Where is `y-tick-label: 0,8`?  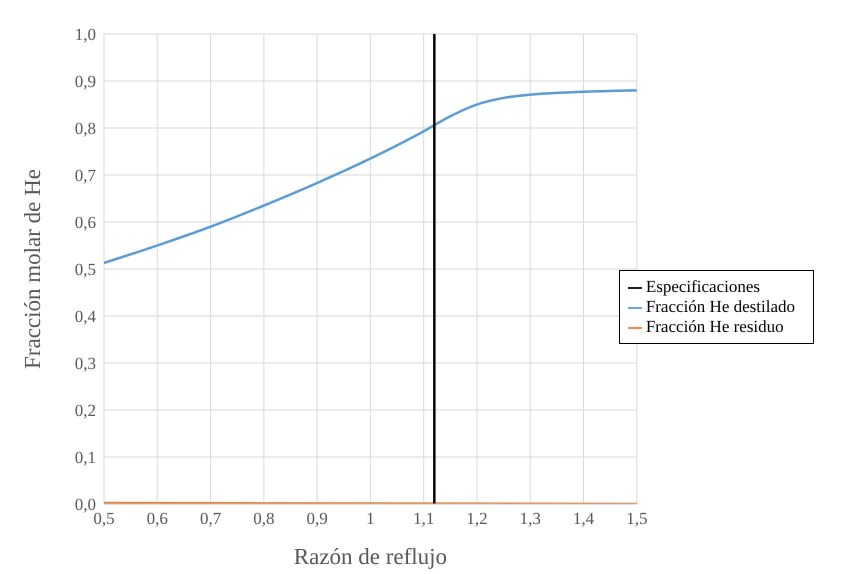 y-tick-label: 0,8 is located at coordinates (85, 128).